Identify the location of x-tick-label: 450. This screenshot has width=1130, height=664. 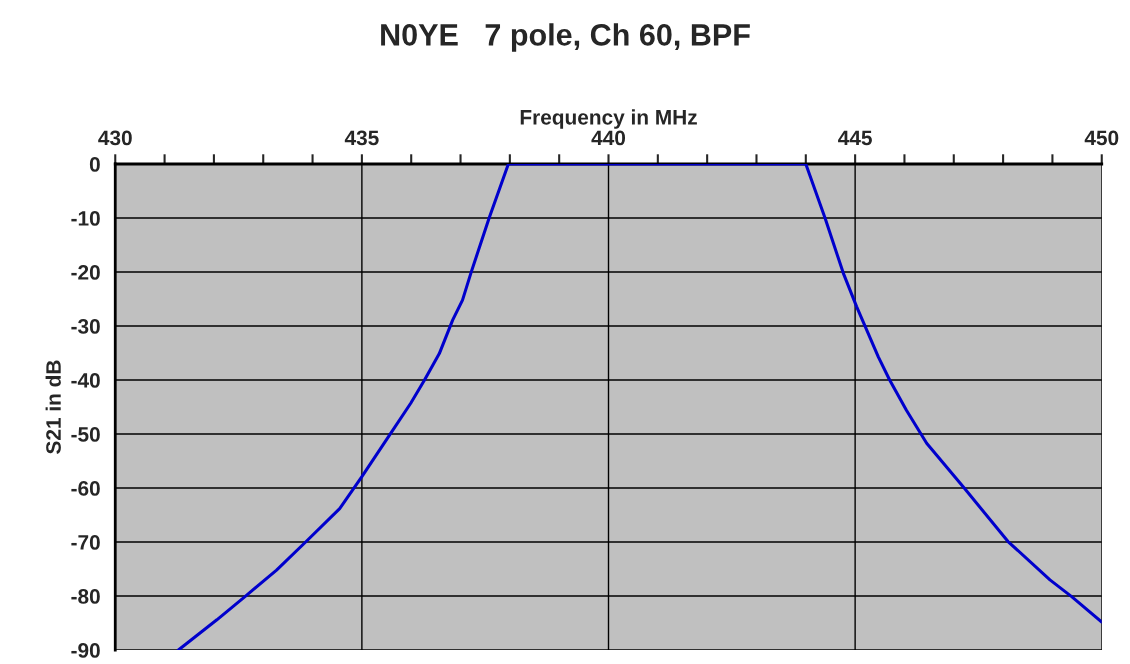
(1101, 138).